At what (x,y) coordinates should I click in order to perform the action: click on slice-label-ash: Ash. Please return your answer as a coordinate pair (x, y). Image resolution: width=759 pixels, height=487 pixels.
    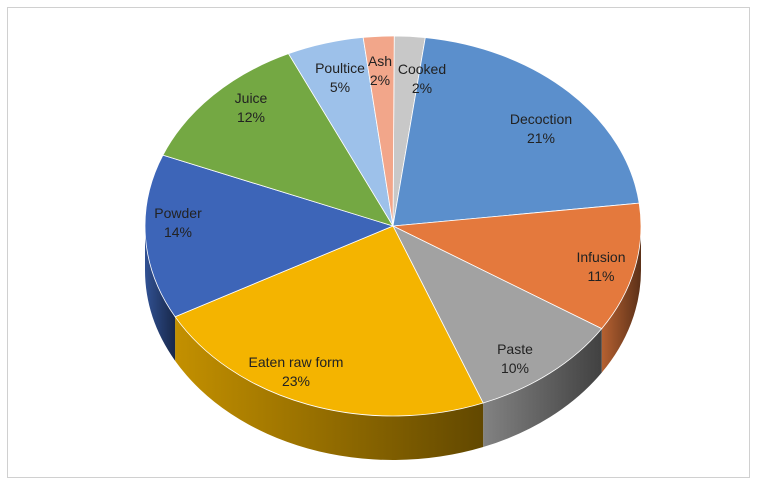
    Looking at the image, I should click on (380, 61).